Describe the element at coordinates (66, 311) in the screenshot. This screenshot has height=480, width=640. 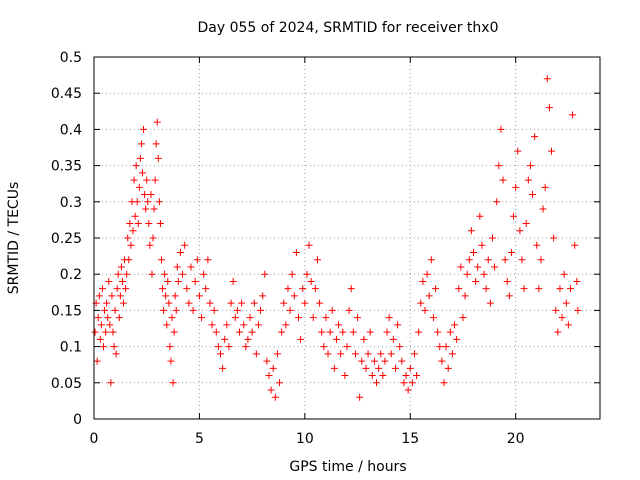
I see `y-tick-label: 0.15` at that location.